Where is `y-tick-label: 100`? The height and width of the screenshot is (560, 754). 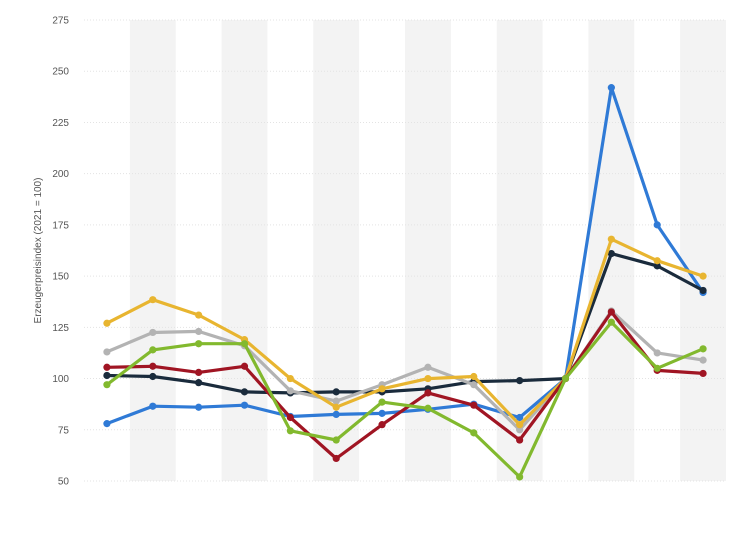
y-tick-label: 100 is located at coordinates (60, 379).